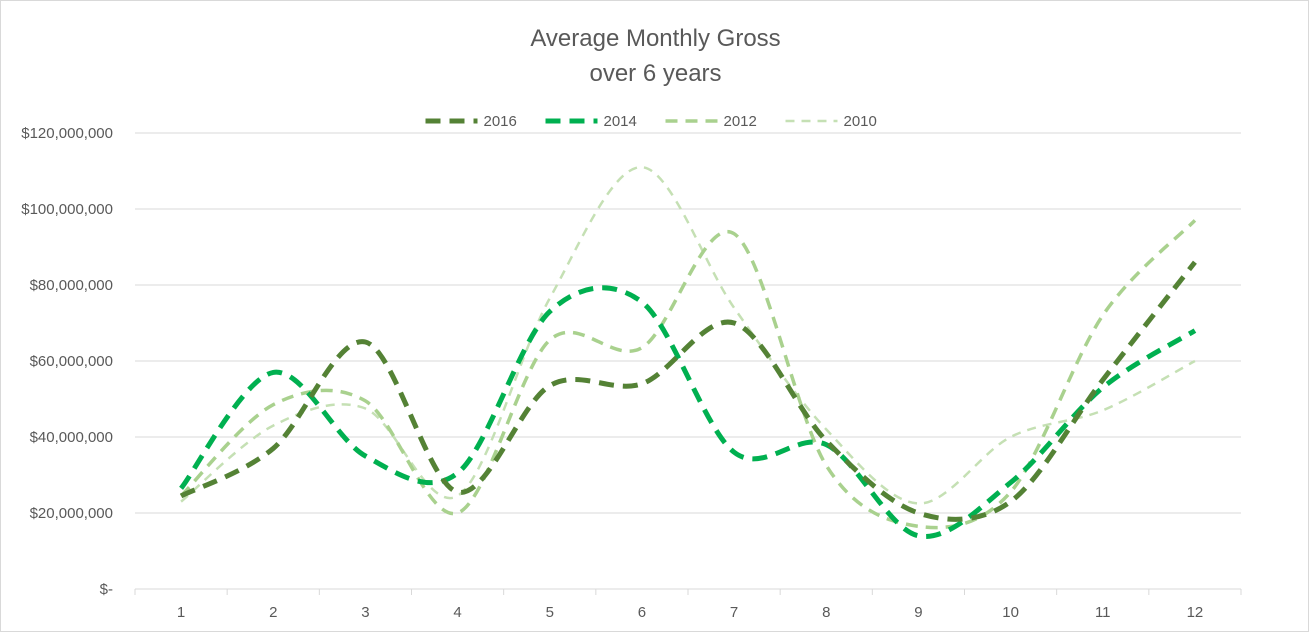 Image resolution: width=1309 pixels, height=633 pixels. What do you see at coordinates (826, 612) in the screenshot?
I see `x-tick-label: 8` at bounding box center [826, 612].